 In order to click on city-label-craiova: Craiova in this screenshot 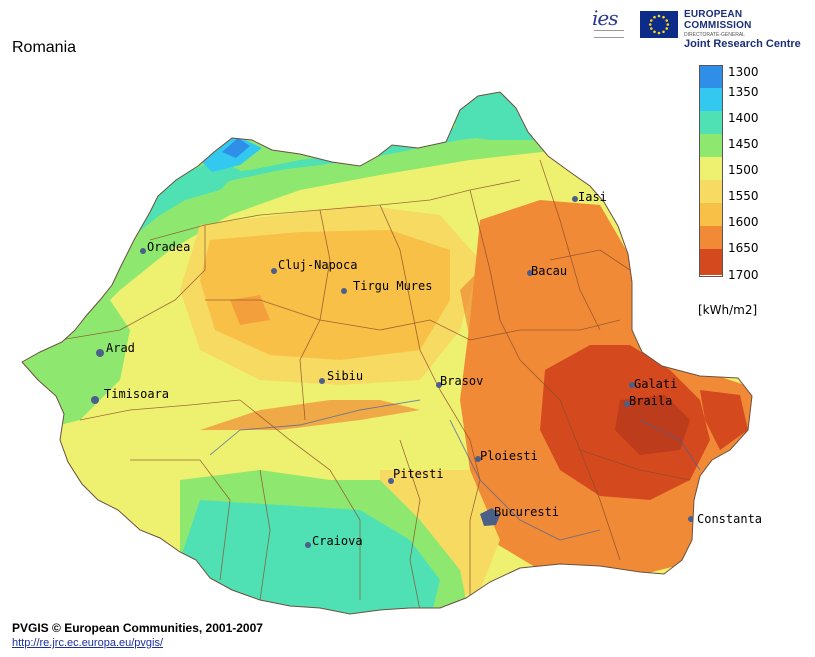, I will do `click(337, 541)`.